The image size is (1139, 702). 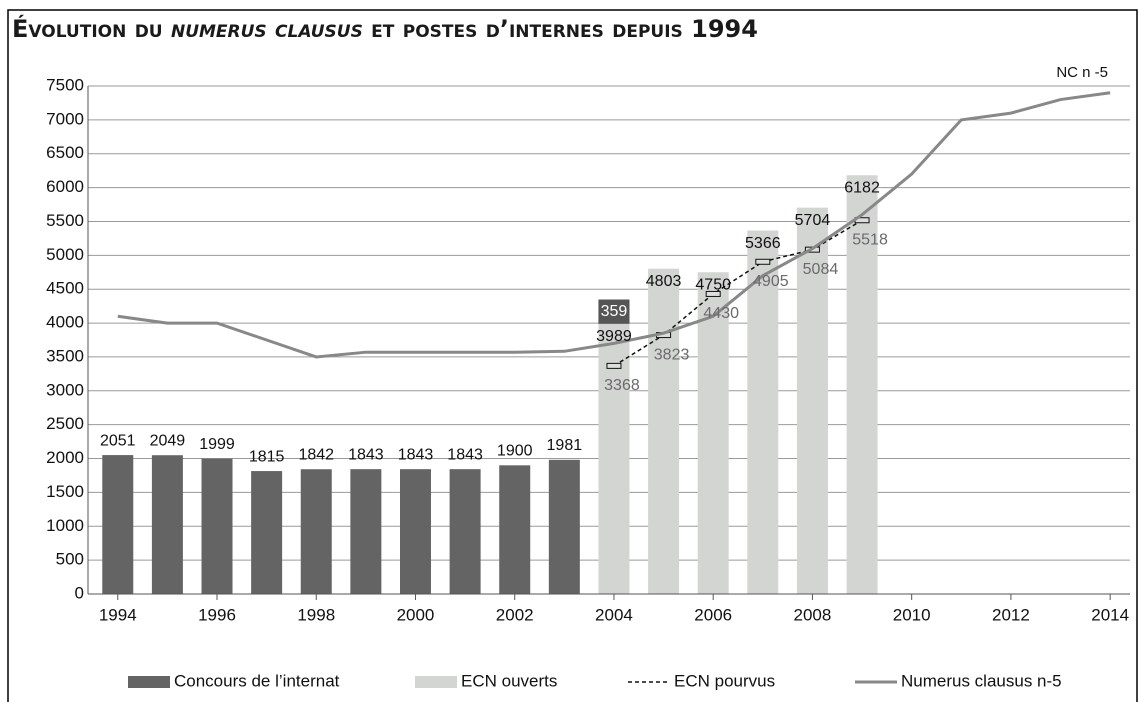 I want to click on data-label: 359, so click(x=614, y=311).